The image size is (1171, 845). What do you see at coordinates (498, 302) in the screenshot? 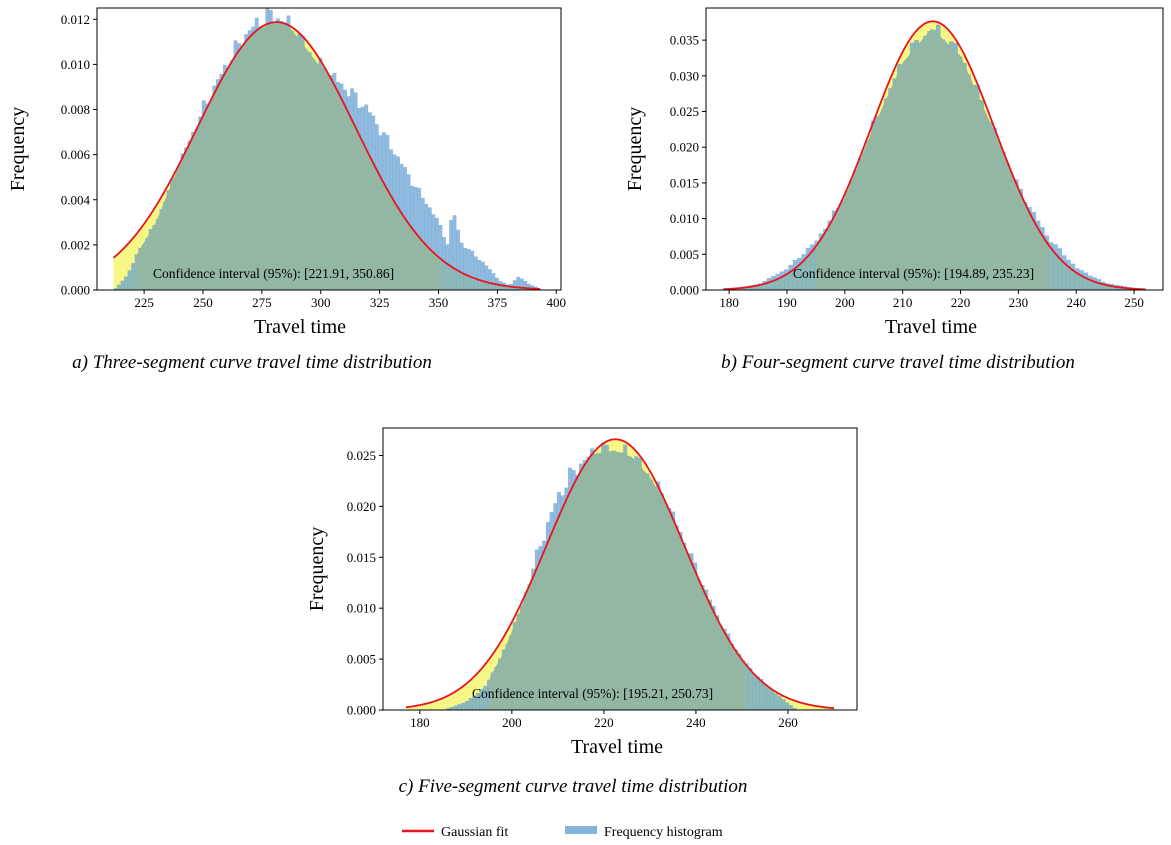
I see `x-tick-label: 375` at bounding box center [498, 302].